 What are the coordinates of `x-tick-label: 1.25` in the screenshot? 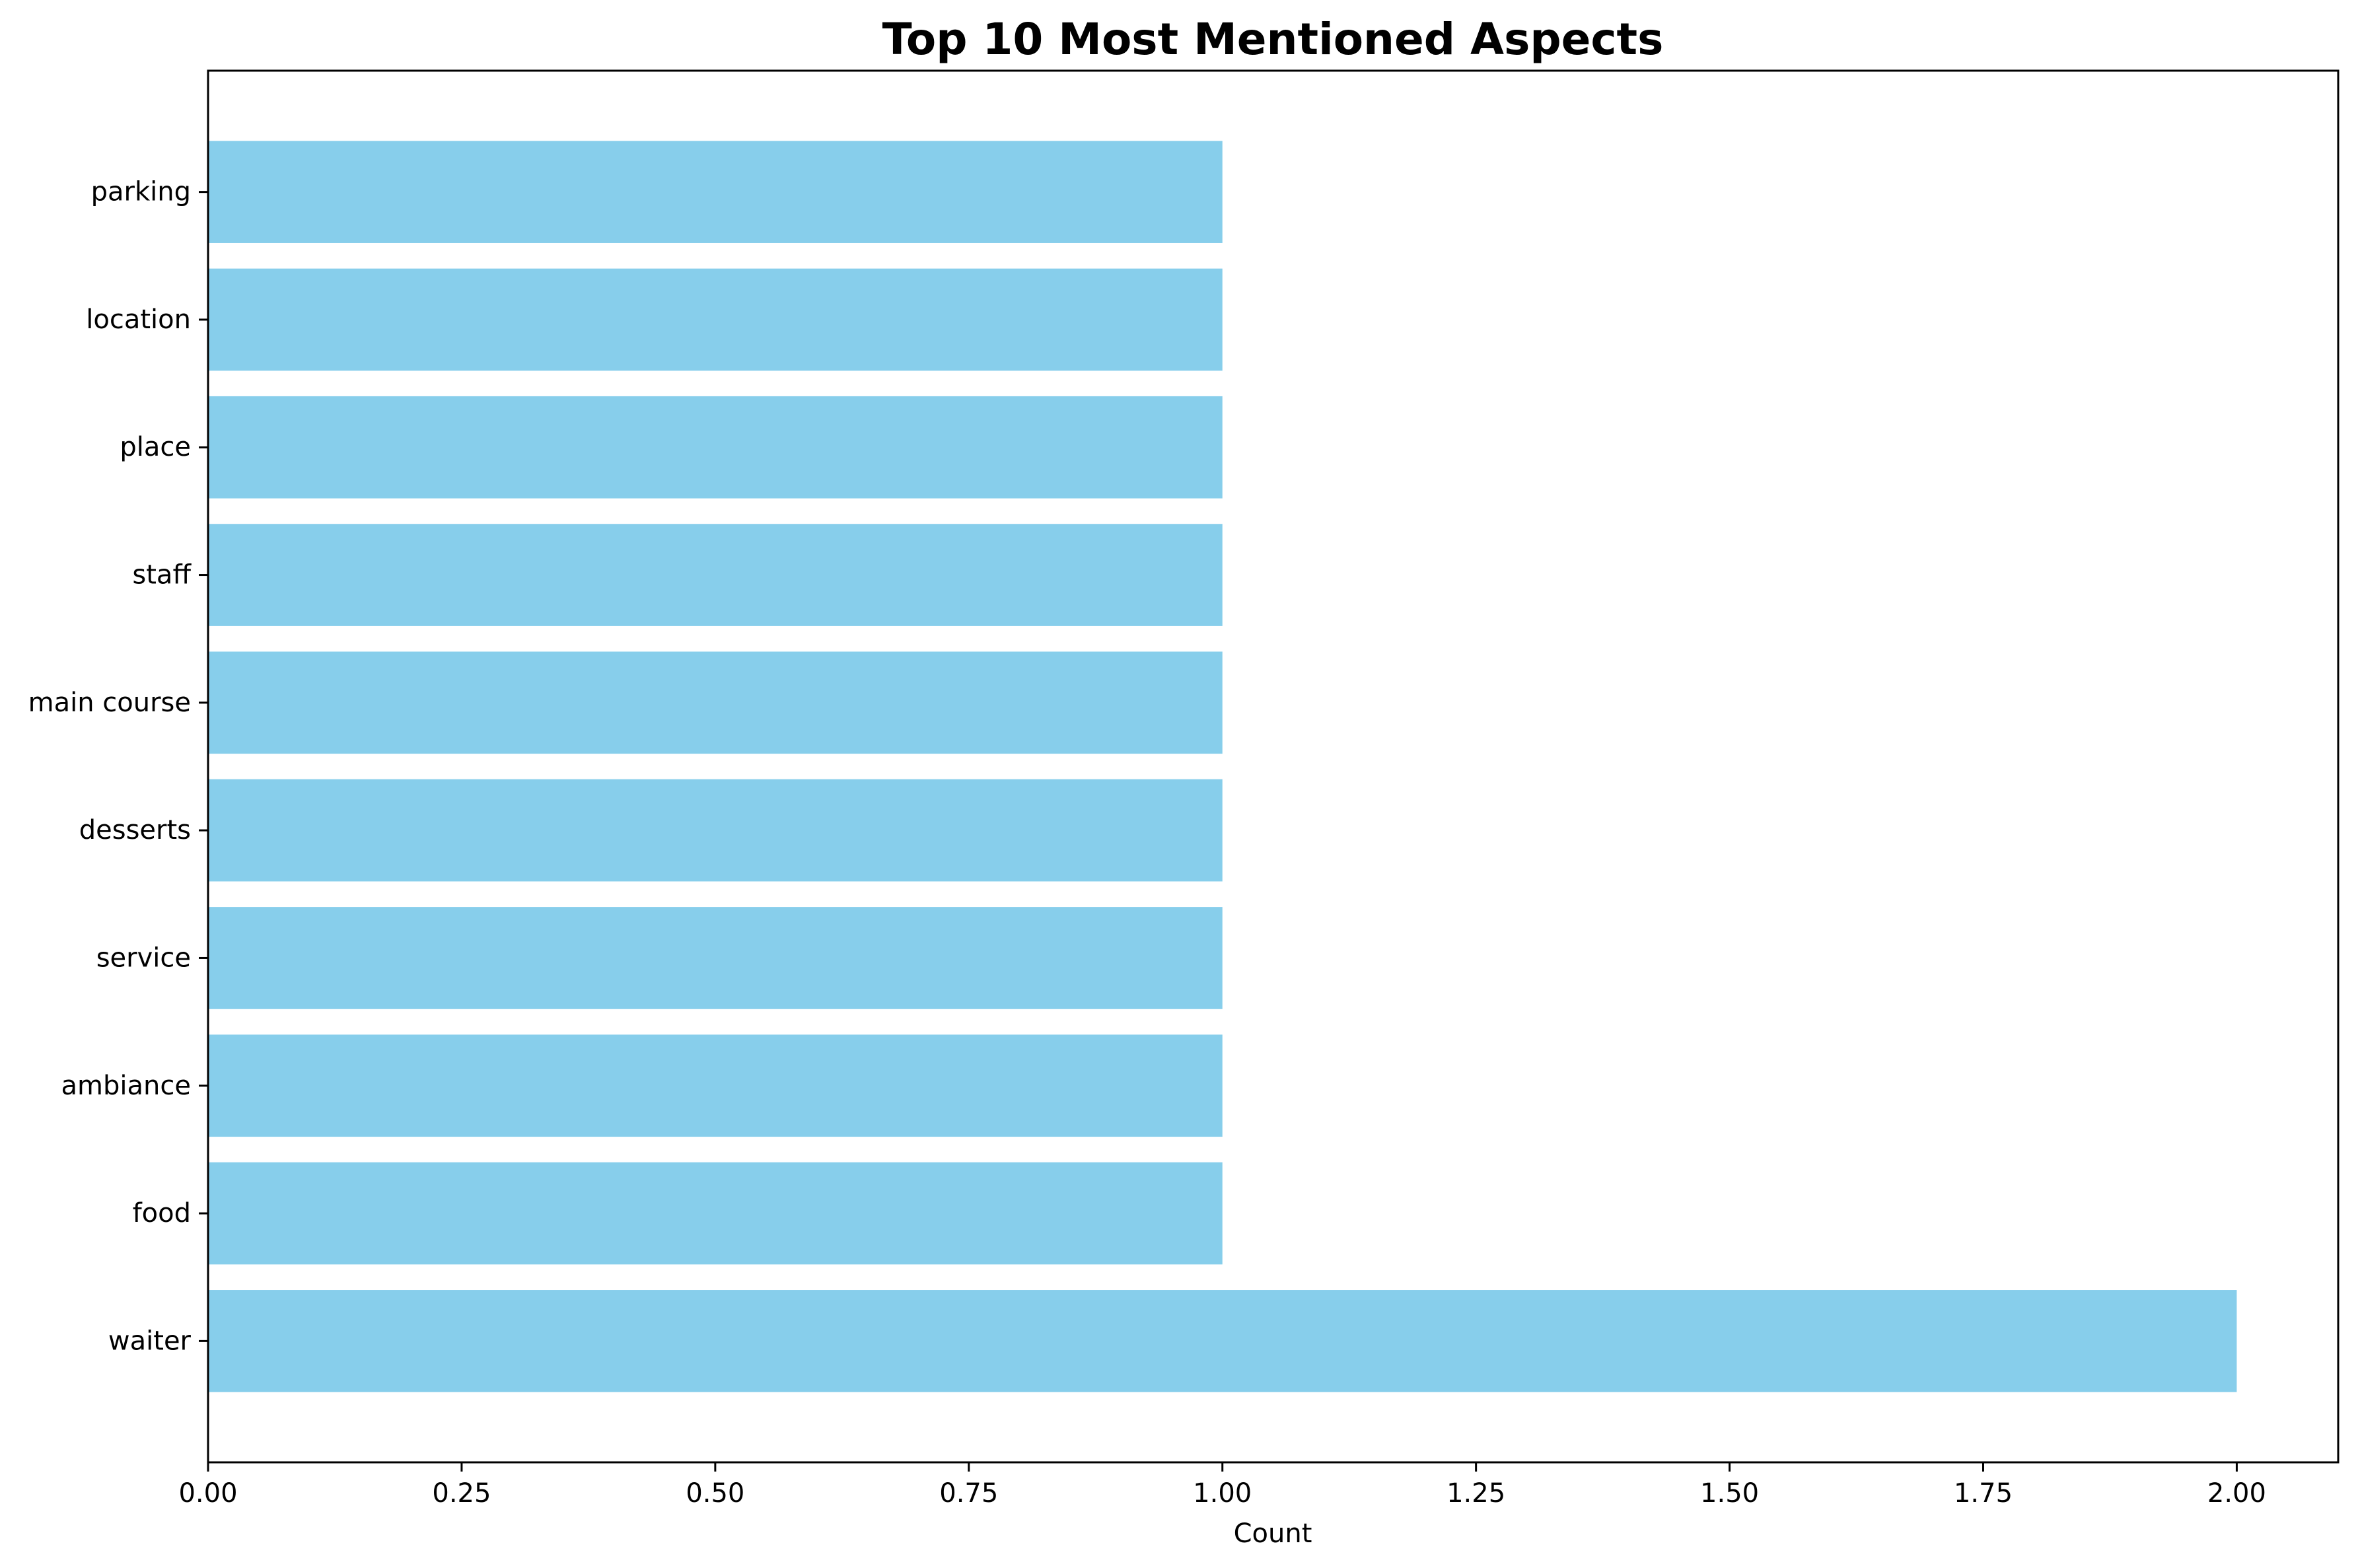 It's located at (1476, 1493).